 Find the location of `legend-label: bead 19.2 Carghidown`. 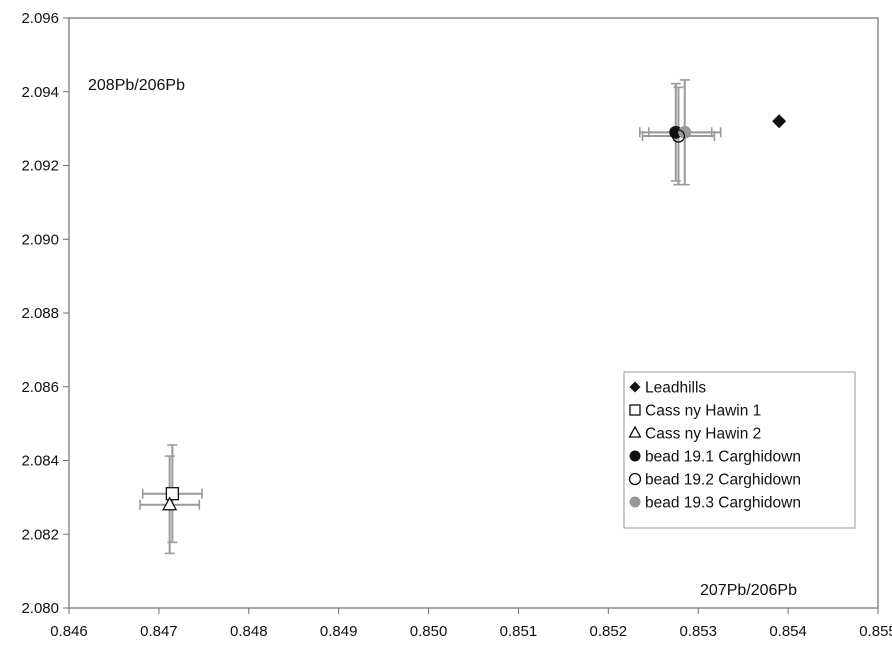

legend-label: bead 19.2 Carghidown is located at coordinates (723, 480).